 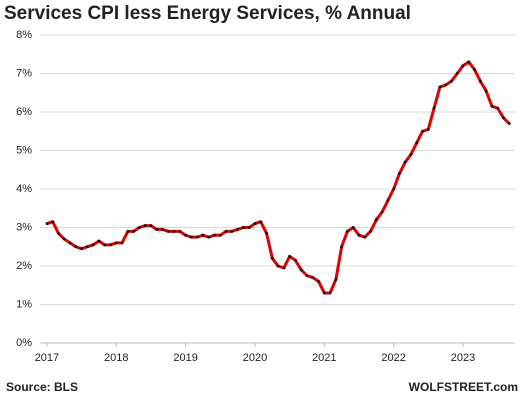 I want to click on x-tick-label: 2019, so click(x=185, y=358).